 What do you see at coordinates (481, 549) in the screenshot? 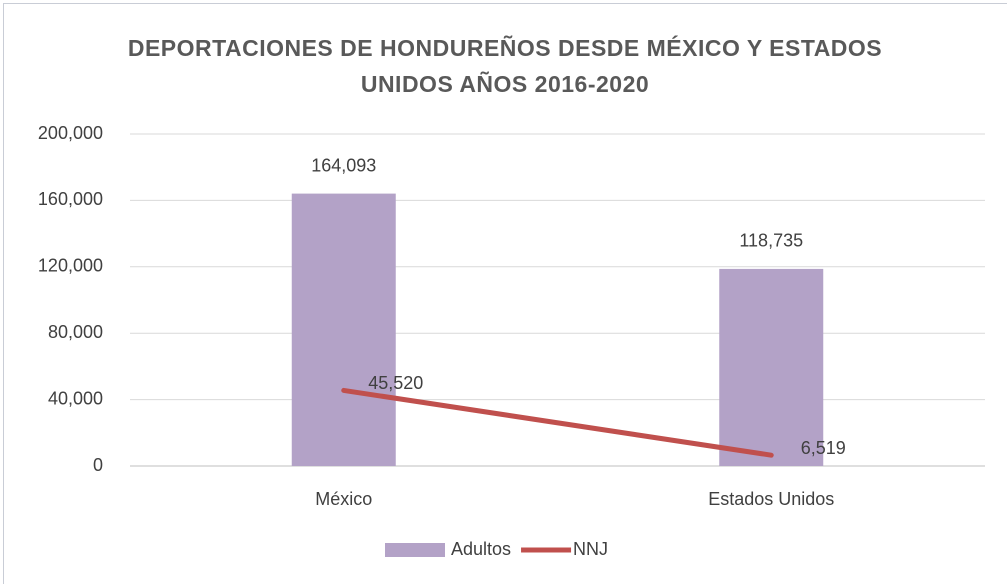
I see `legend-label: Adultos` at bounding box center [481, 549].